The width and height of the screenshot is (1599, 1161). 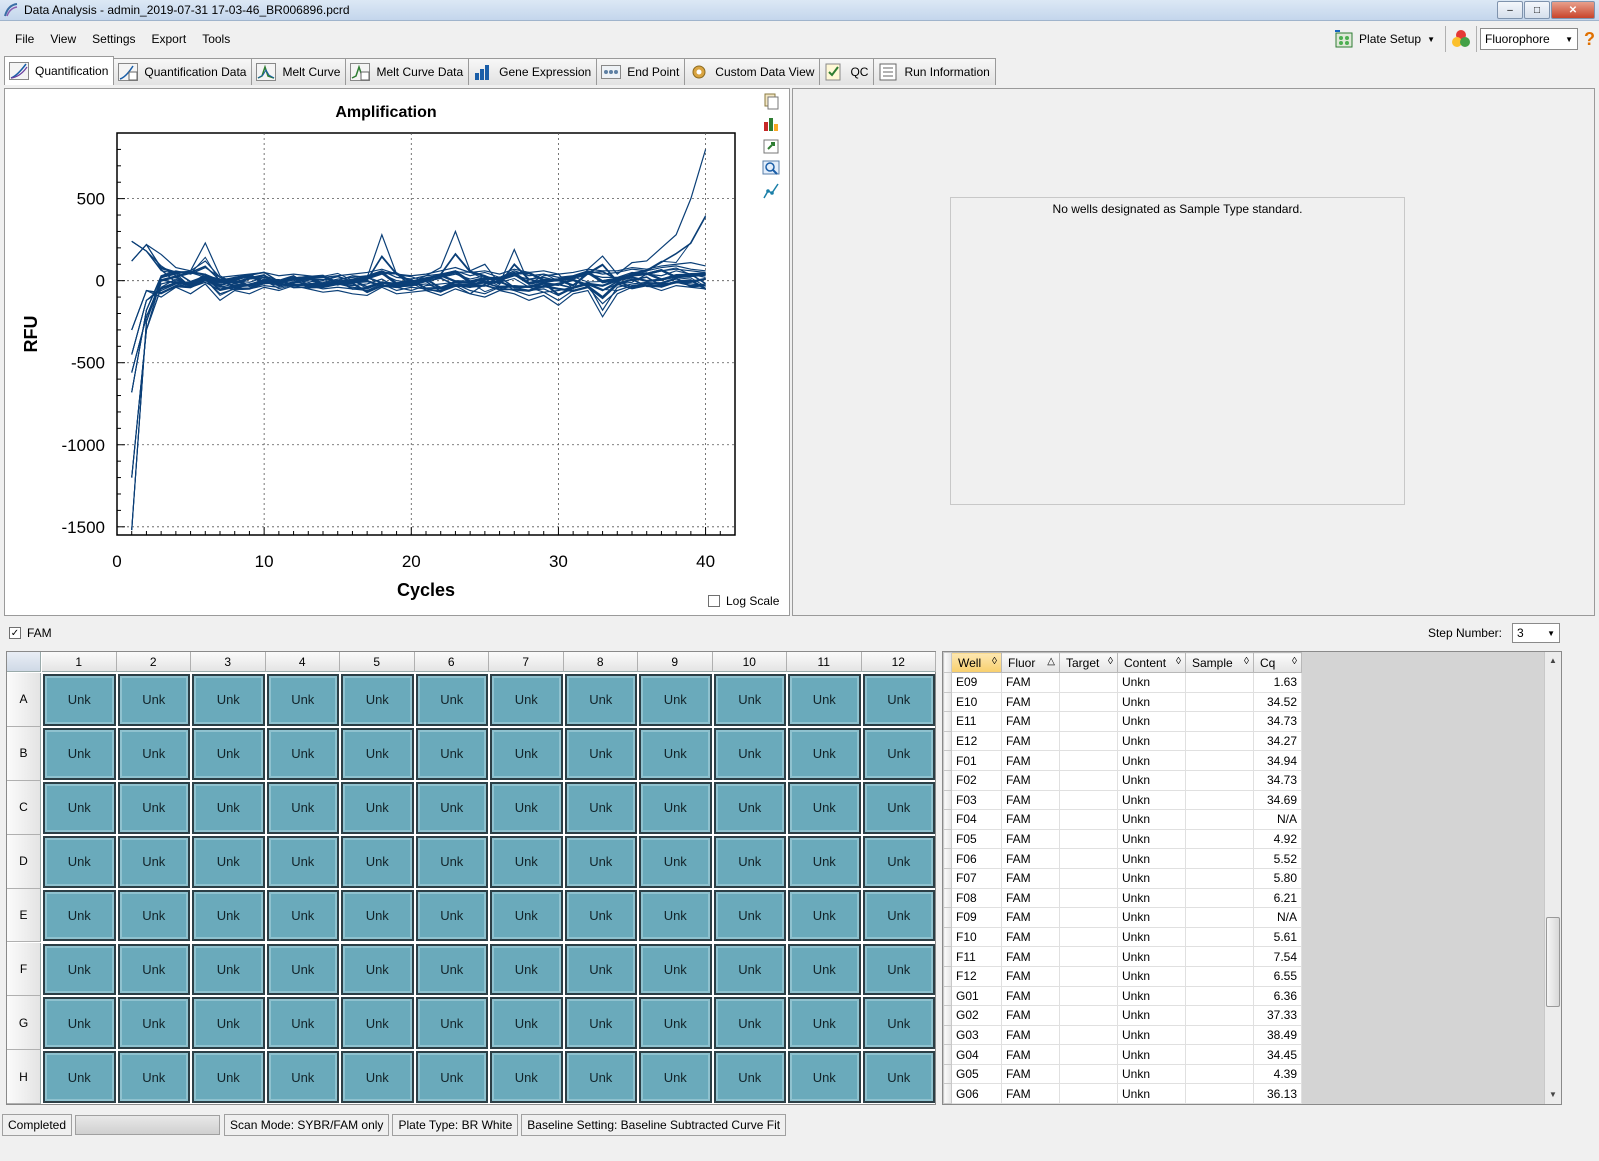 I want to click on scroll-up-icon: ▲, so click(x=1553, y=660).